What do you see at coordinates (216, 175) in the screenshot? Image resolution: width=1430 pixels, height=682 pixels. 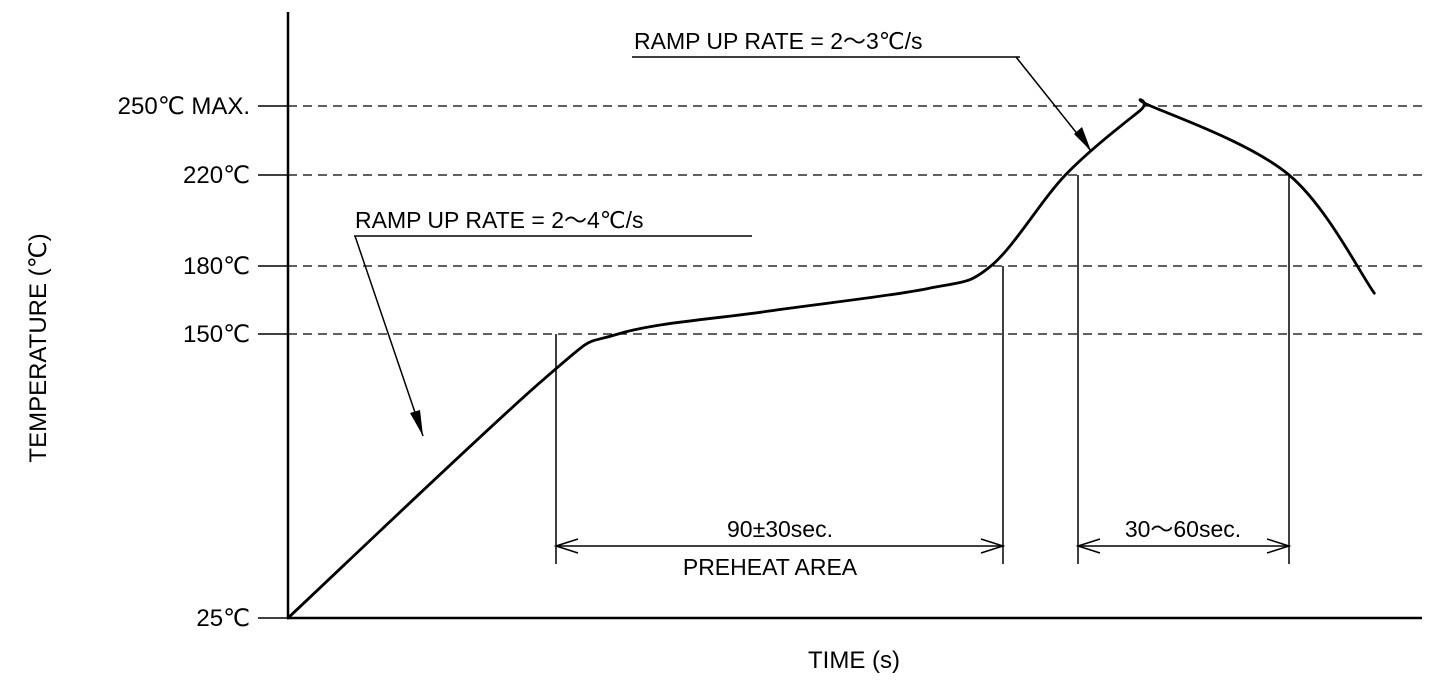 I see `y-tick-label-220: 220℃` at bounding box center [216, 175].